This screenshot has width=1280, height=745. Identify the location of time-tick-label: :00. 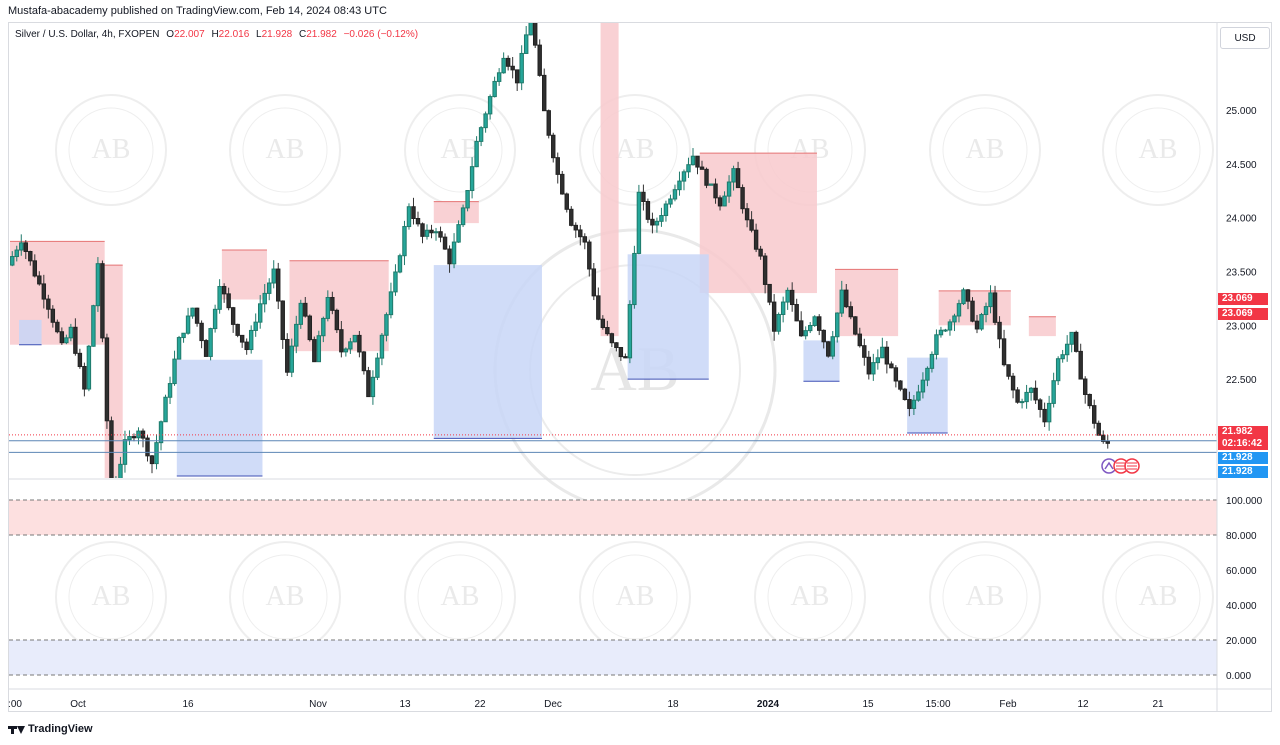
(15, 704).